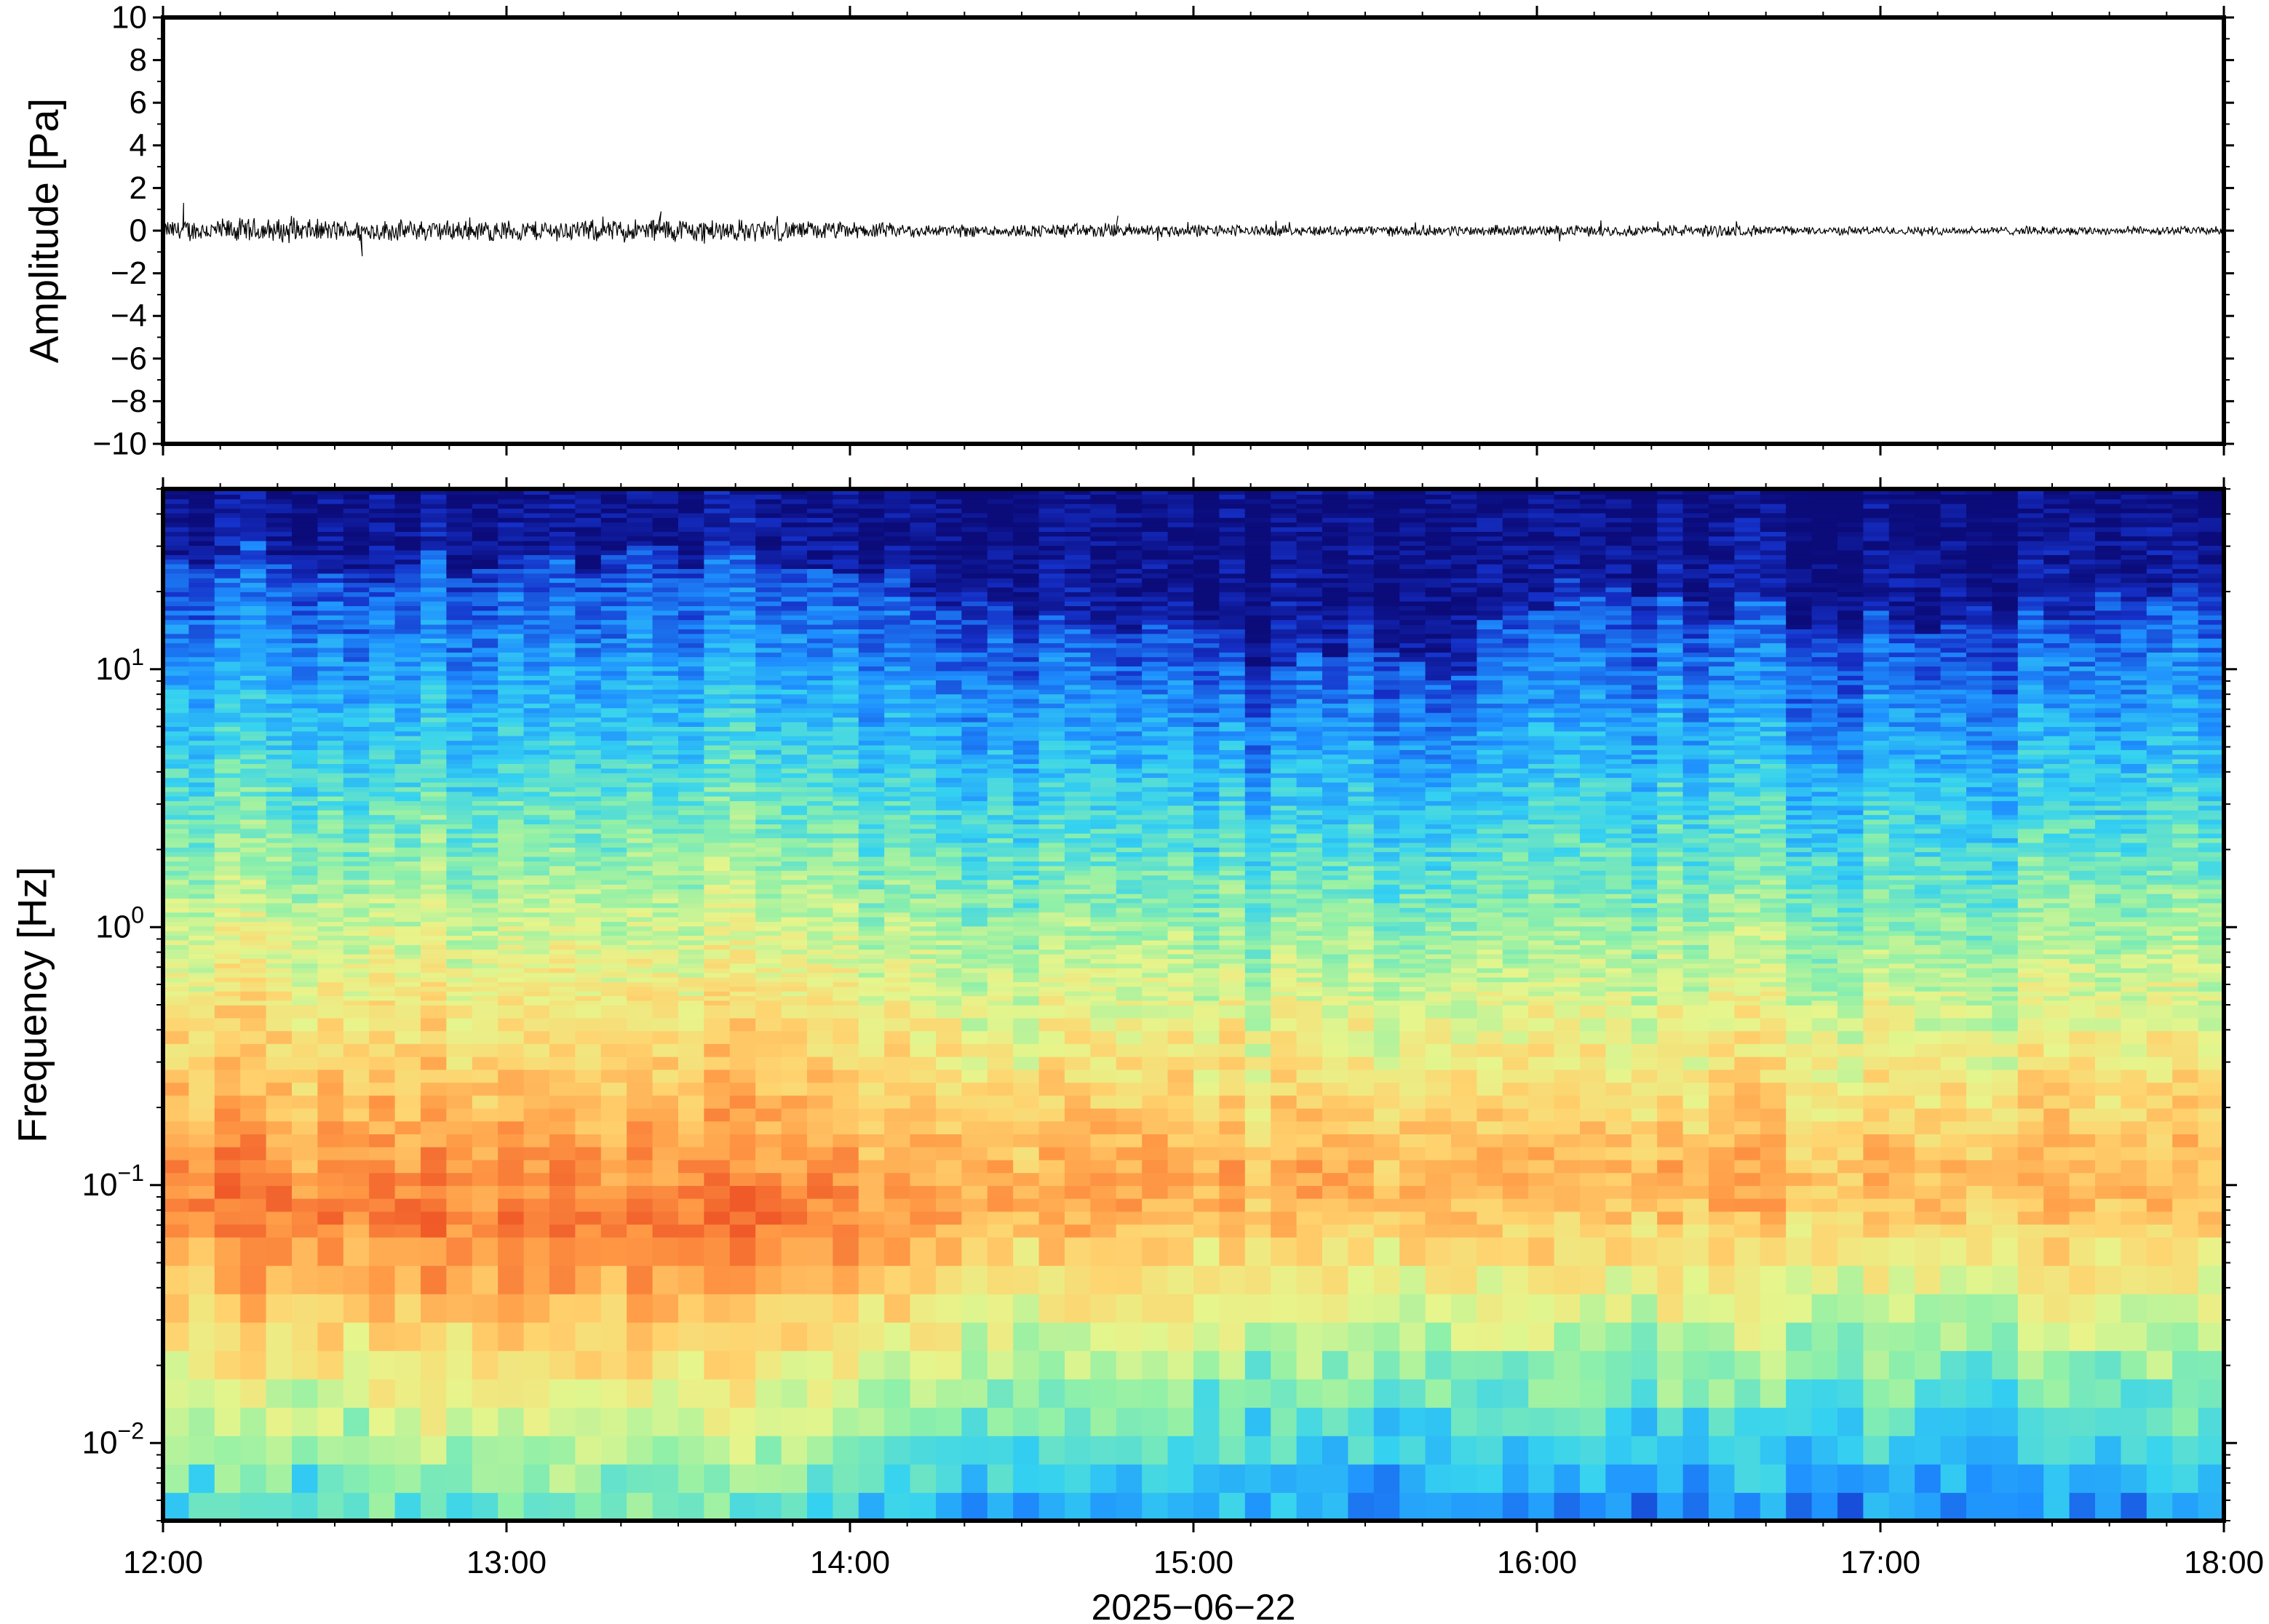  Describe the element at coordinates (129, 316) in the screenshot. I see `waveform-y-tick-label: −4` at that location.